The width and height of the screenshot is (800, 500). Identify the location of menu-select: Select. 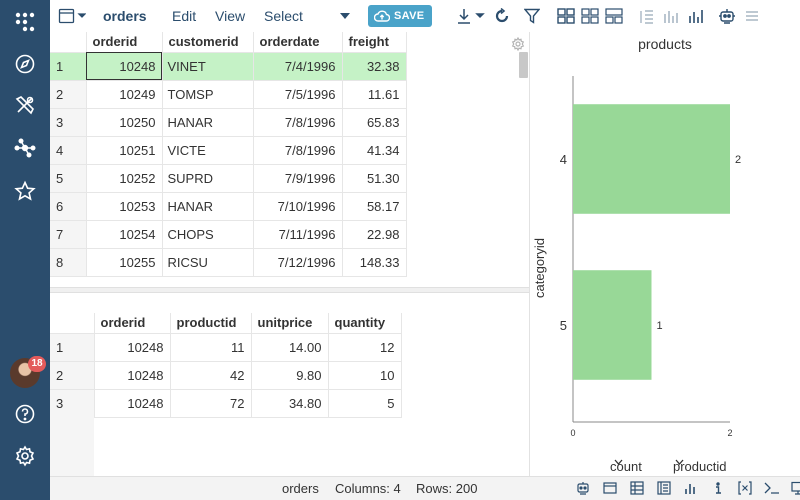
(307, 16).